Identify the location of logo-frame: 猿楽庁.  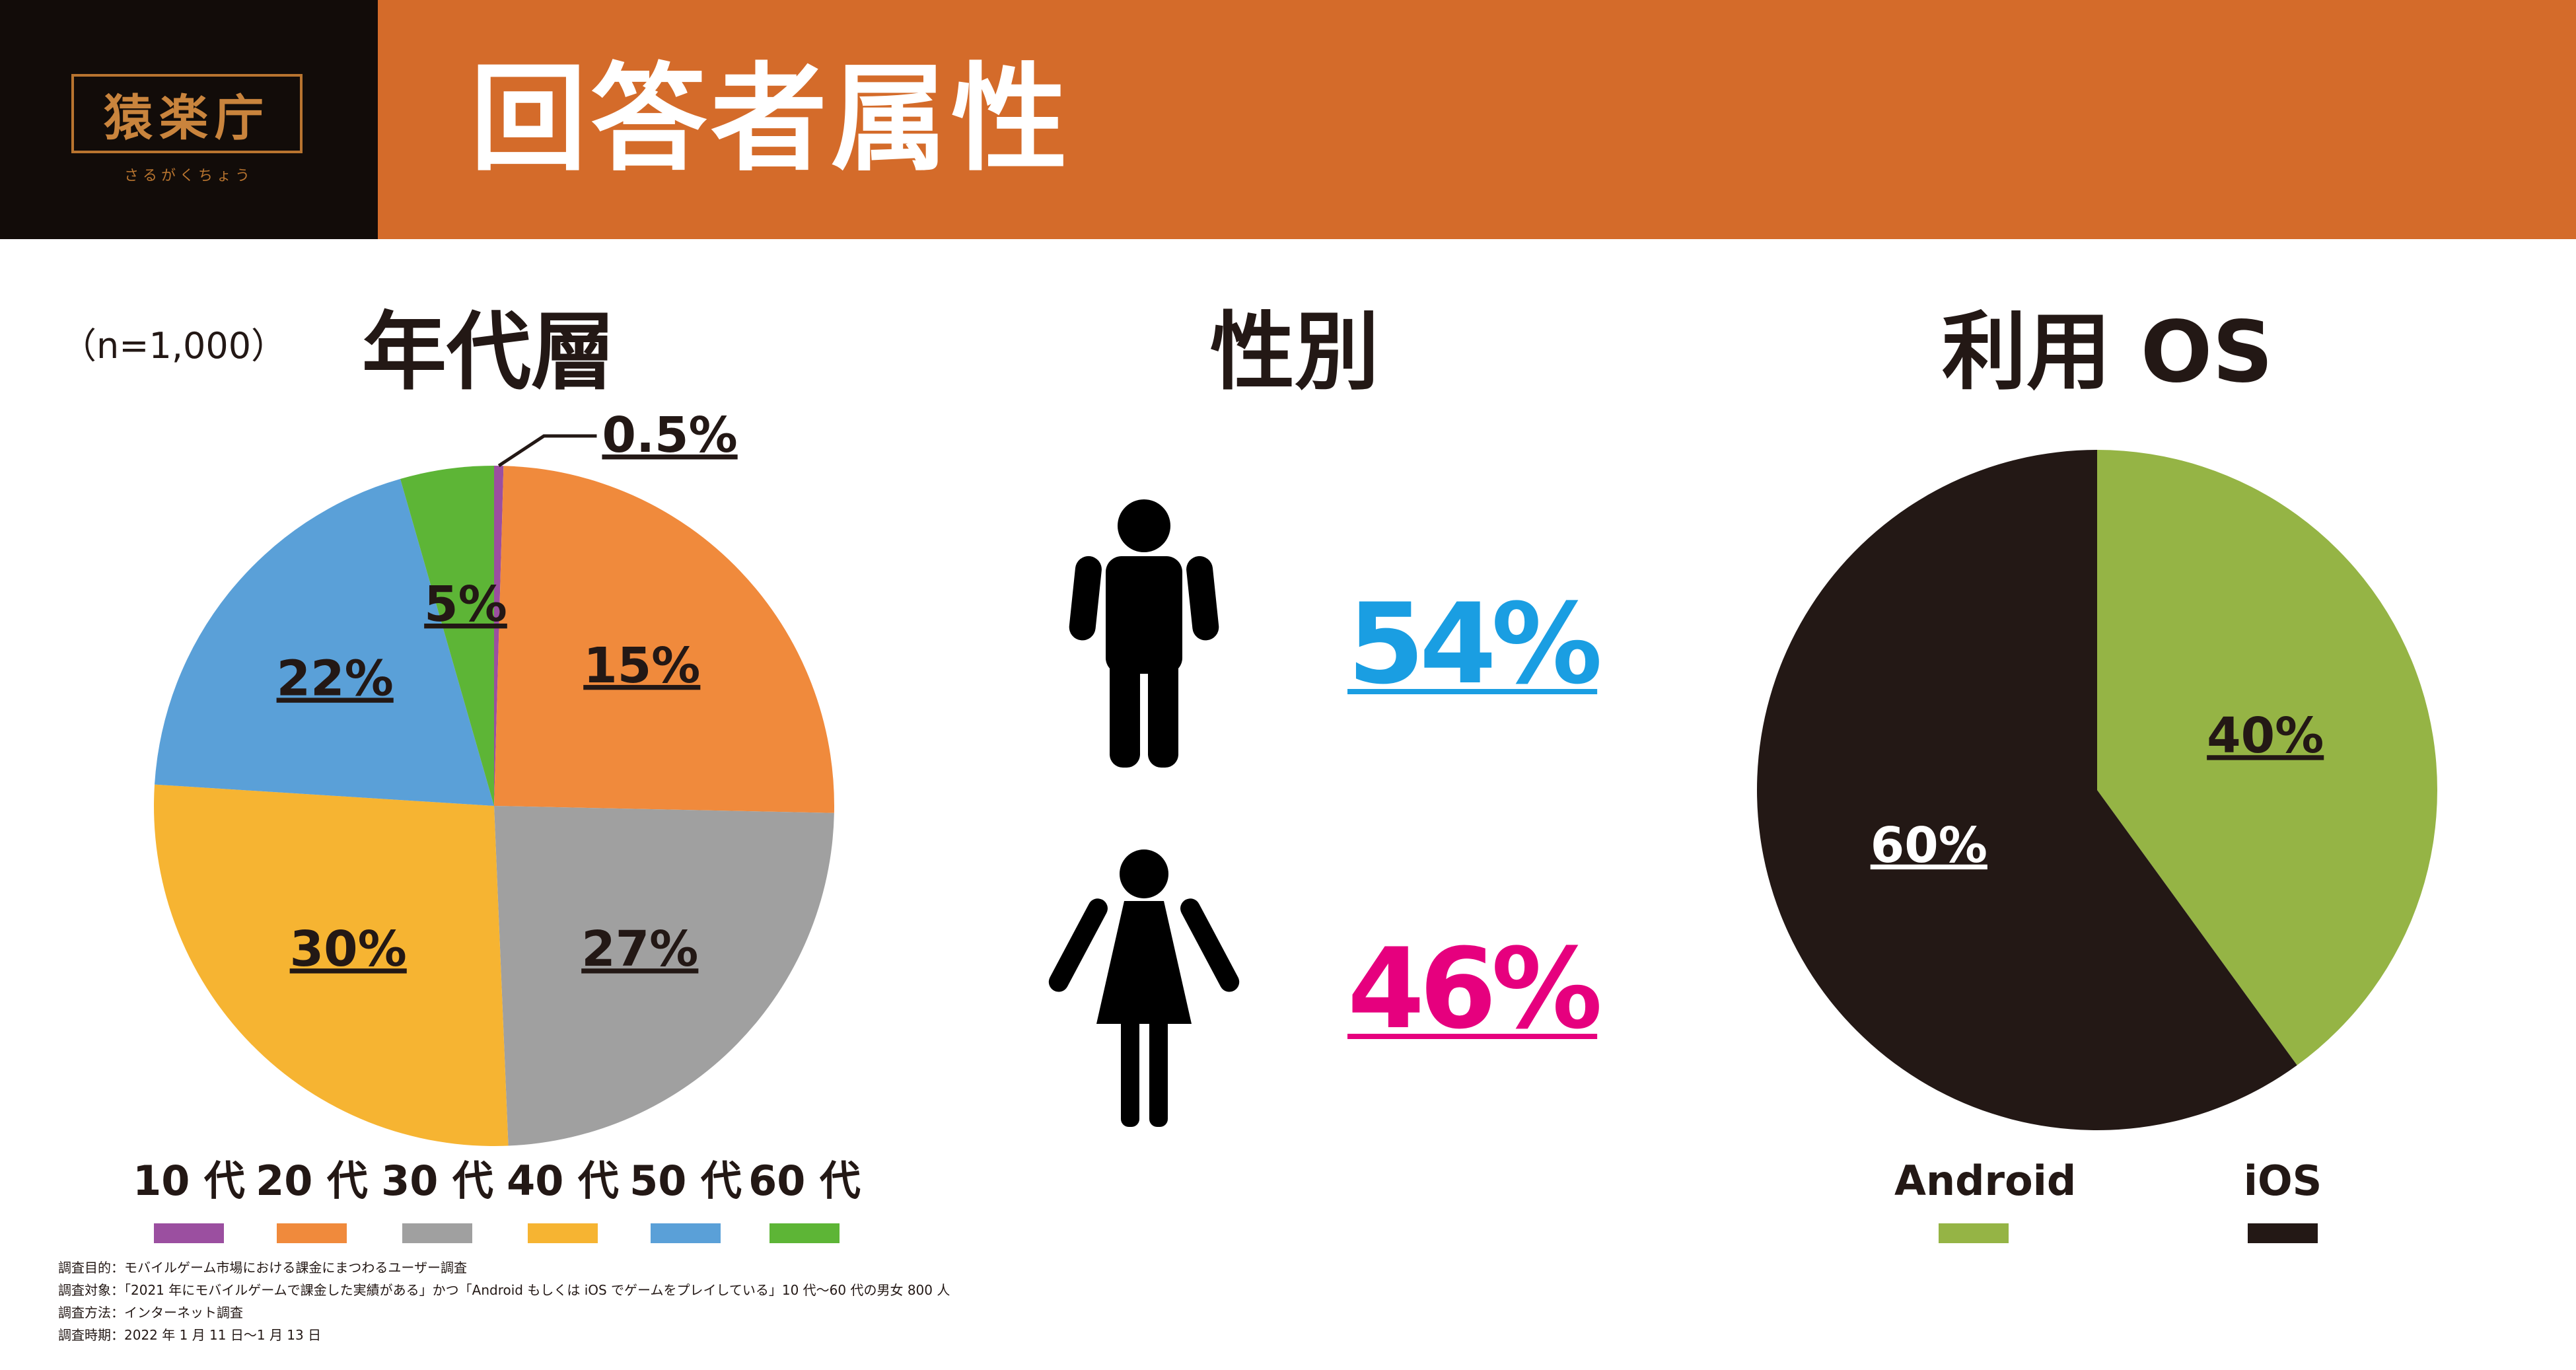
(187, 113).